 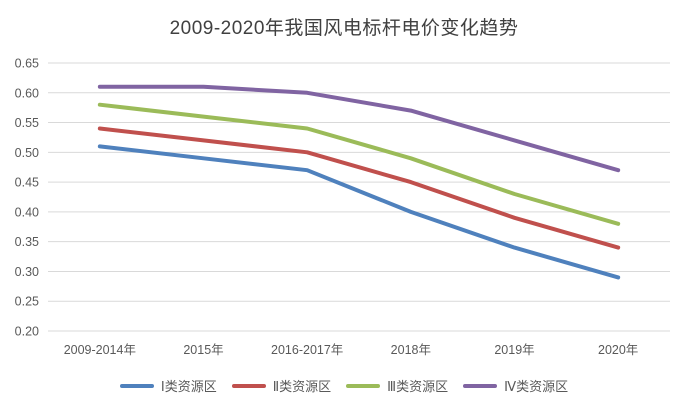 I want to click on legend-label: Ⅲ类资源区, so click(x=418, y=386).